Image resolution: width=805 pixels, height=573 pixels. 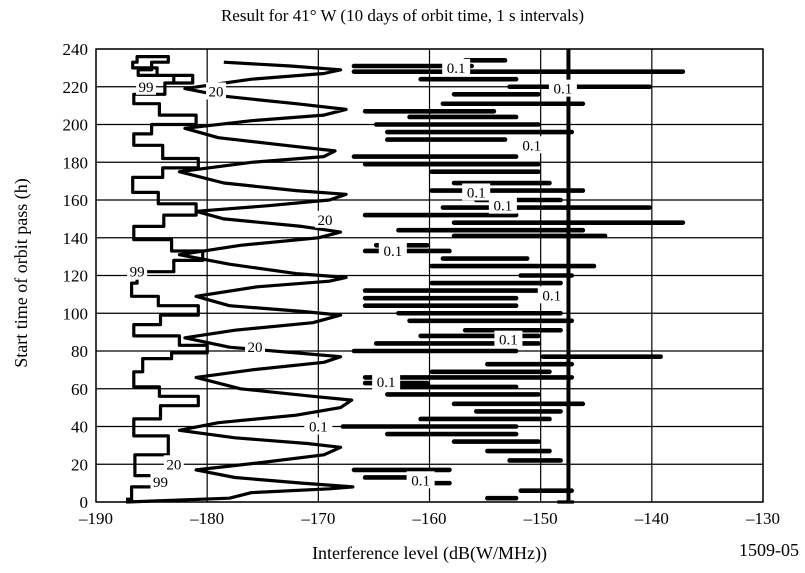 I want to click on x-tick-label: –160, so click(x=429, y=518).